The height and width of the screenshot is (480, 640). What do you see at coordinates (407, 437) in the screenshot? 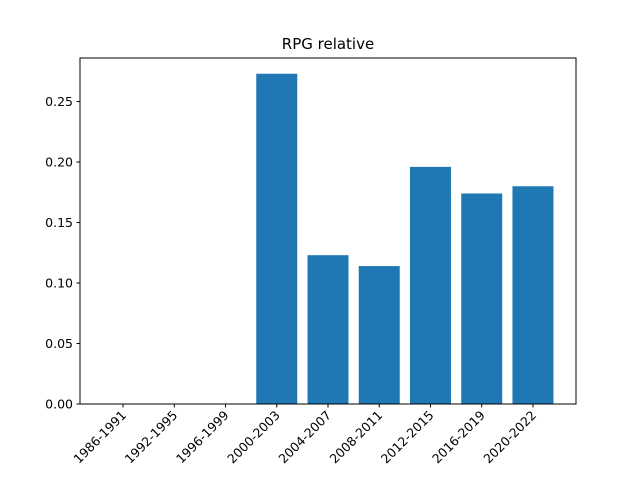
I see `x-tick-label: 2012-2015` at bounding box center [407, 437].